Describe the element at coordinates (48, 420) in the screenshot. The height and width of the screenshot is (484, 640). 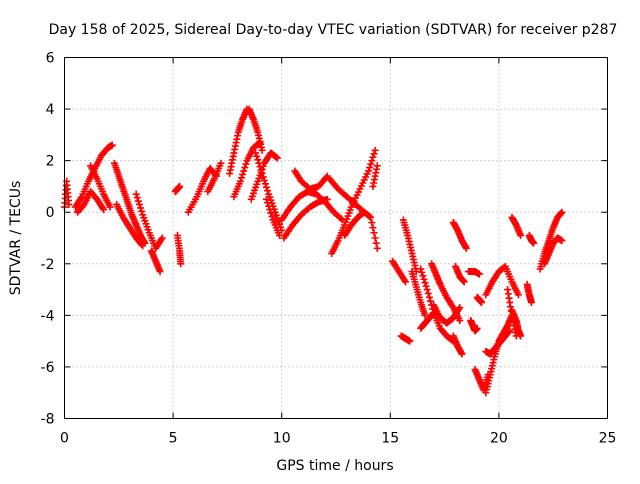
I see `y-tick-label: -8` at that location.